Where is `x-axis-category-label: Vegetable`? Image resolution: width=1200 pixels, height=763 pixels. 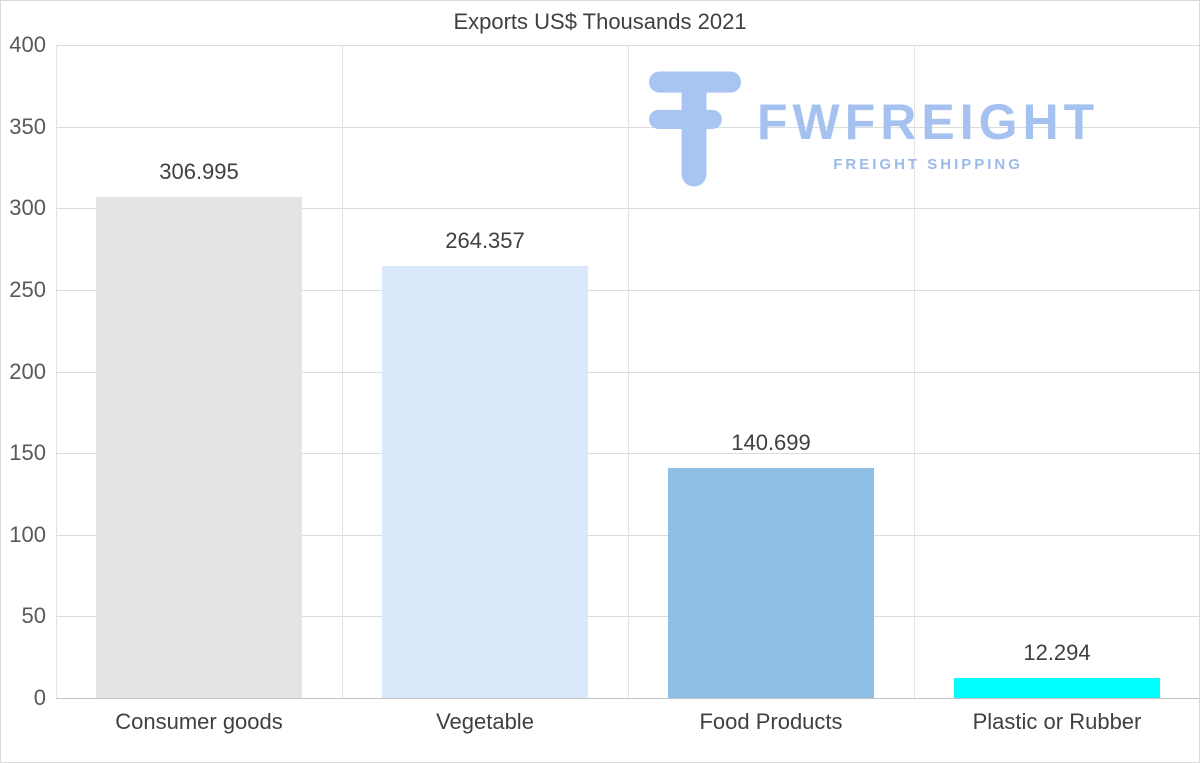
x-axis-category-label: Vegetable is located at coordinates (485, 721).